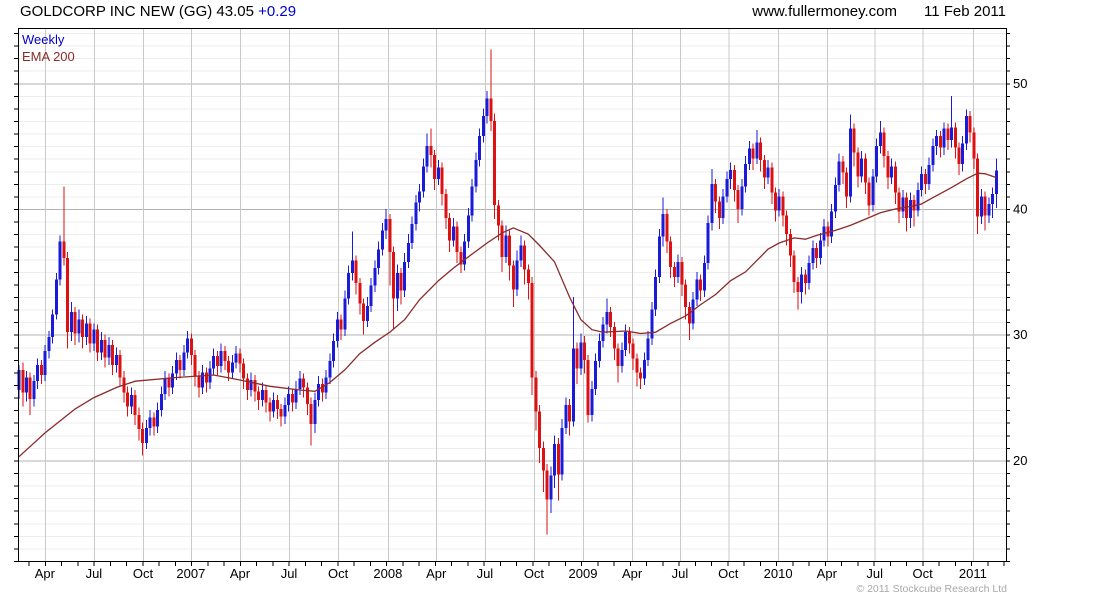  What do you see at coordinates (964, 11) in the screenshot?
I see `chart-date: 11 Feb 2011` at bounding box center [964, 11].